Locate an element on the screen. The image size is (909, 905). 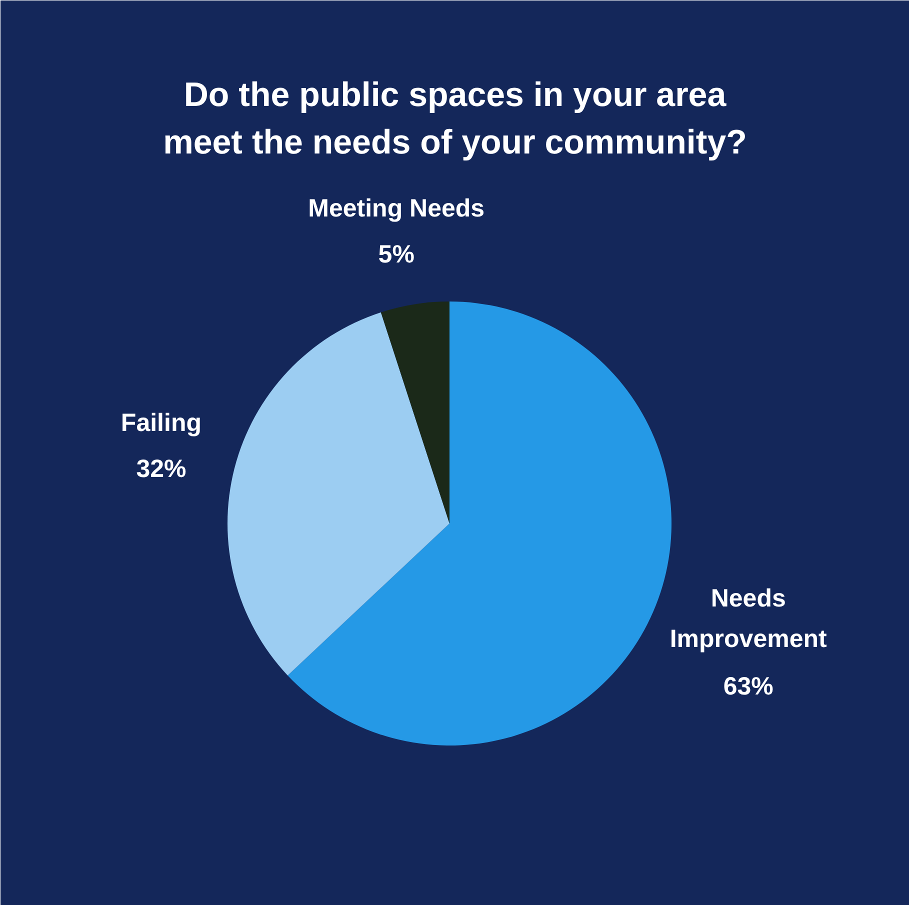
slice-label: Failing is located at coordinates (161, 423).